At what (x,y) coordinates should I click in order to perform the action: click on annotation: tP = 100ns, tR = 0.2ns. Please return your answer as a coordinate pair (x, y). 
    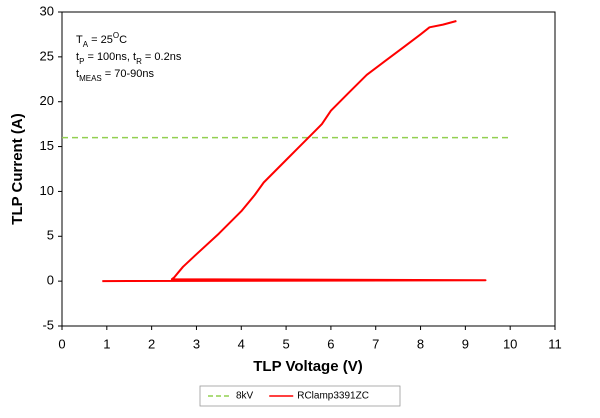
    Looking at the image, I should click on (129, 58).